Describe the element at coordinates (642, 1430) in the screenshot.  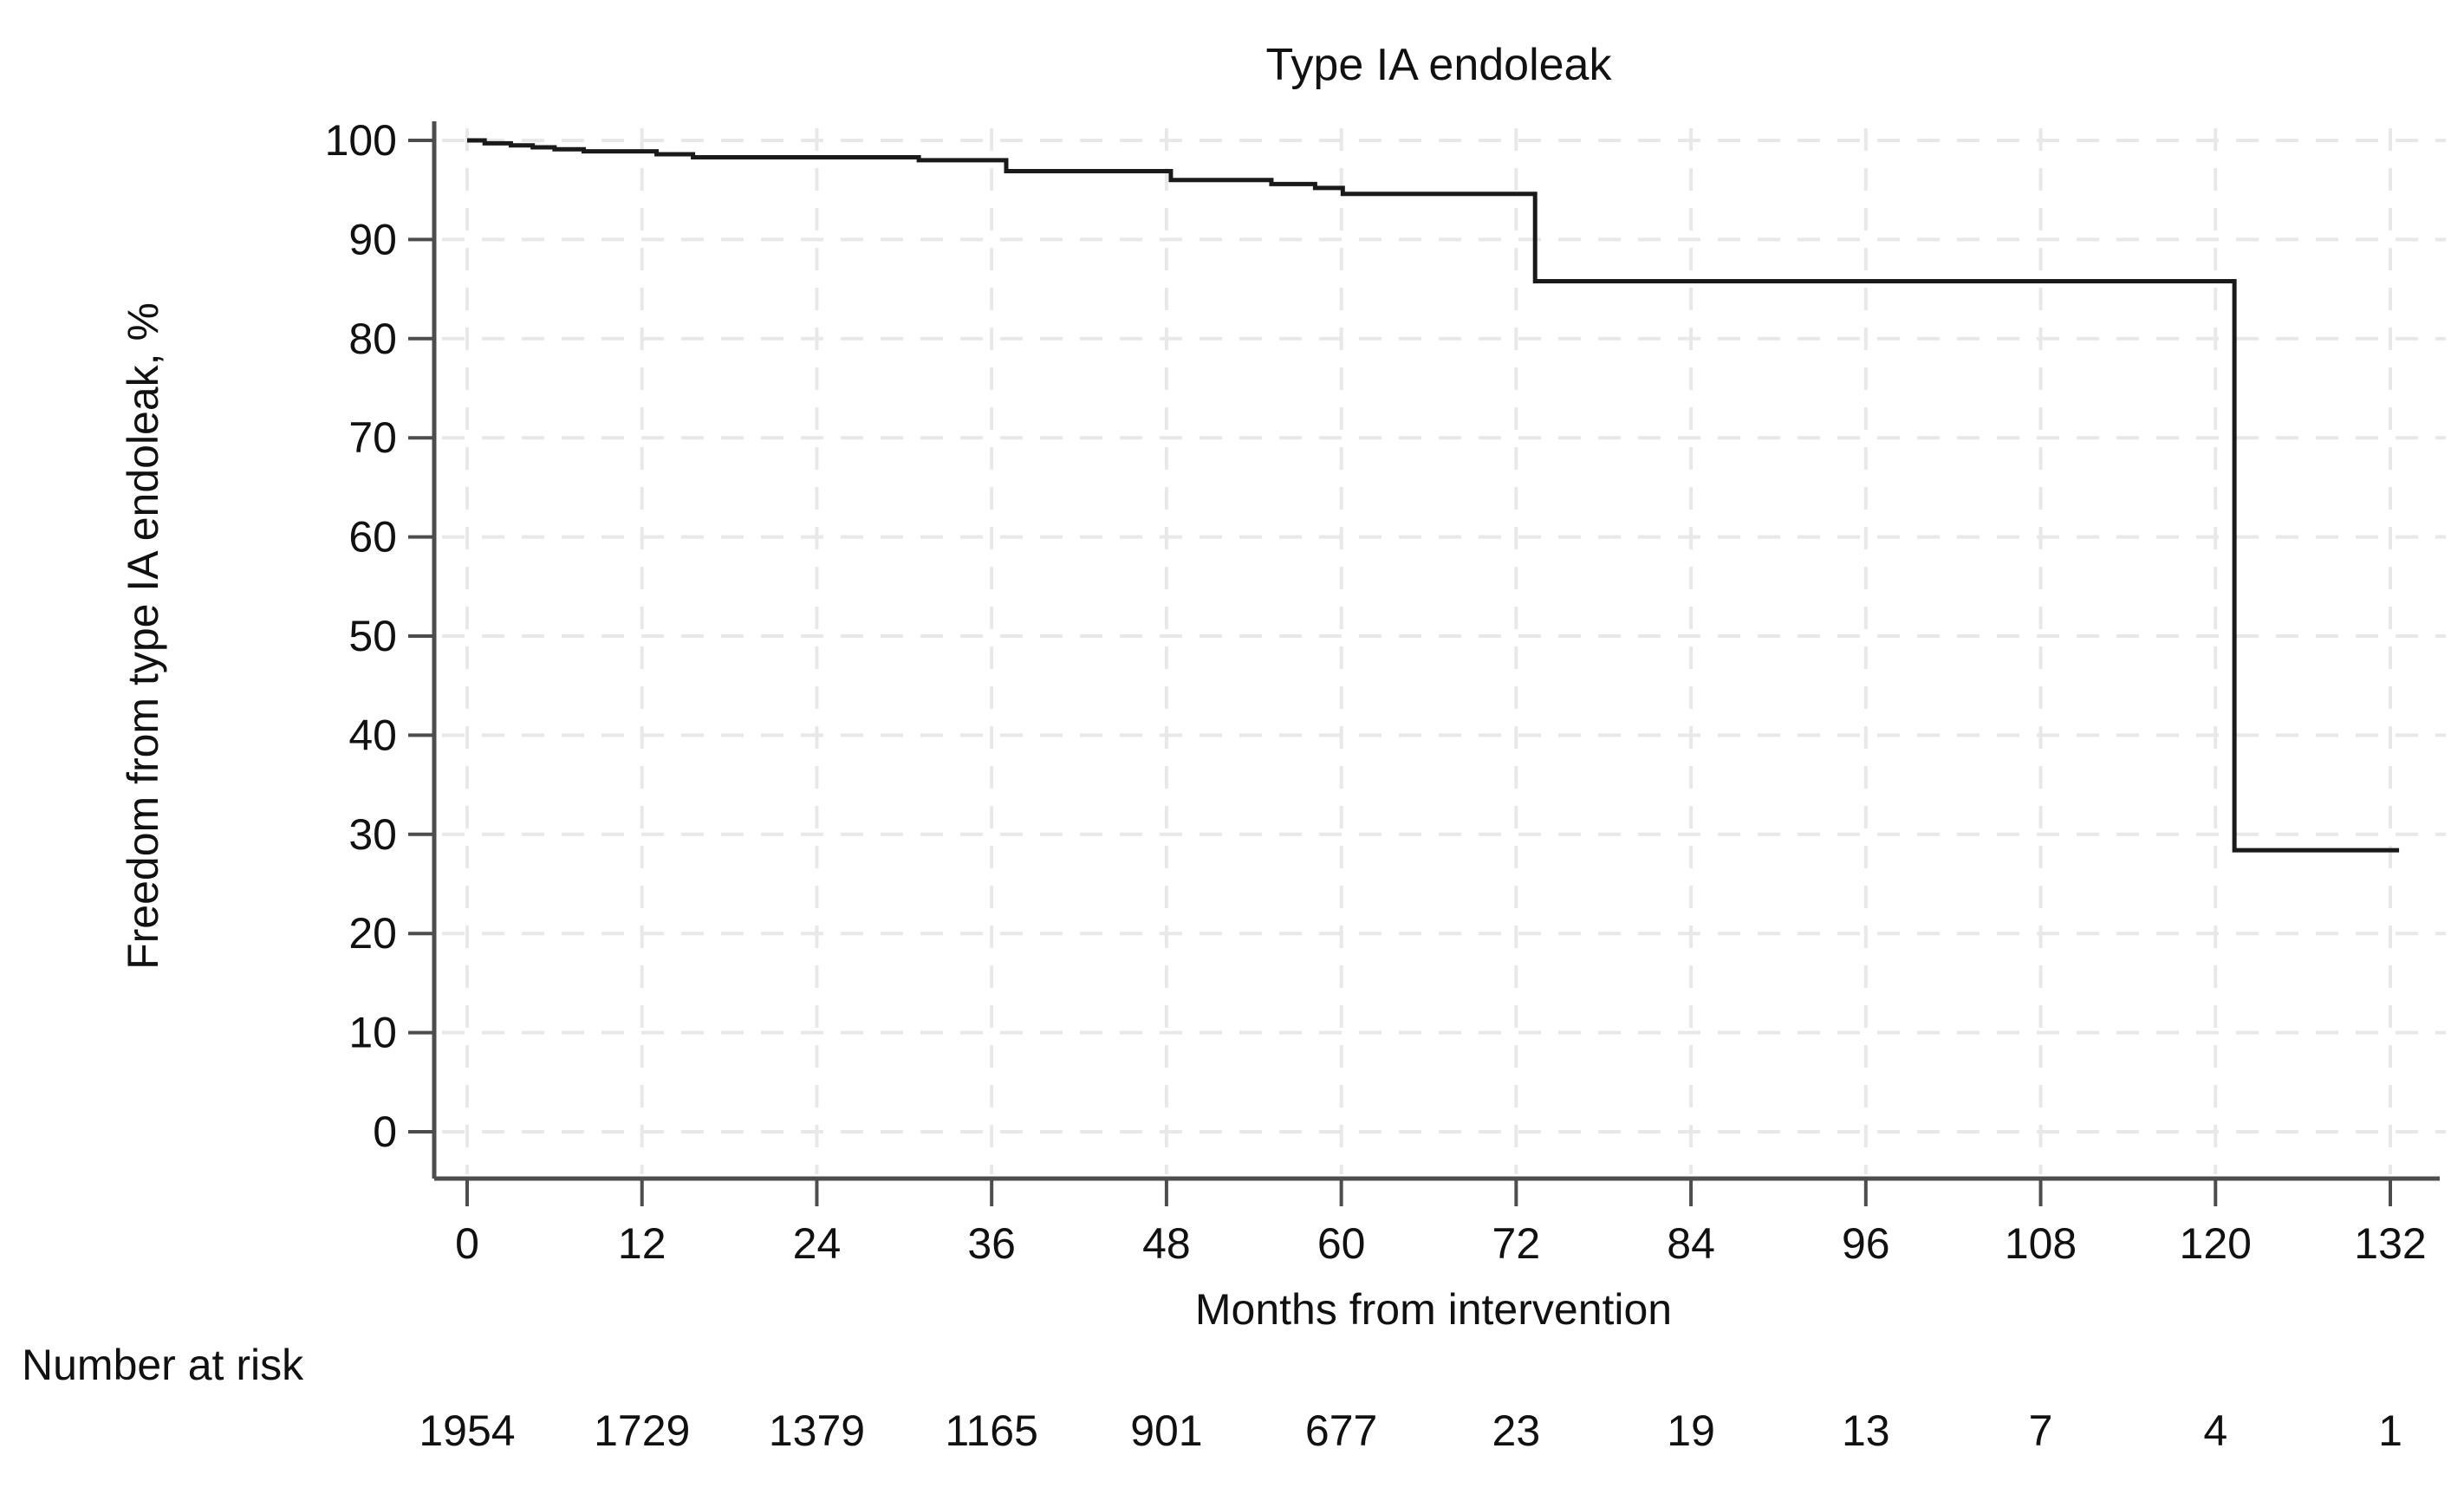
I see `risk-count: 1729` at that location.